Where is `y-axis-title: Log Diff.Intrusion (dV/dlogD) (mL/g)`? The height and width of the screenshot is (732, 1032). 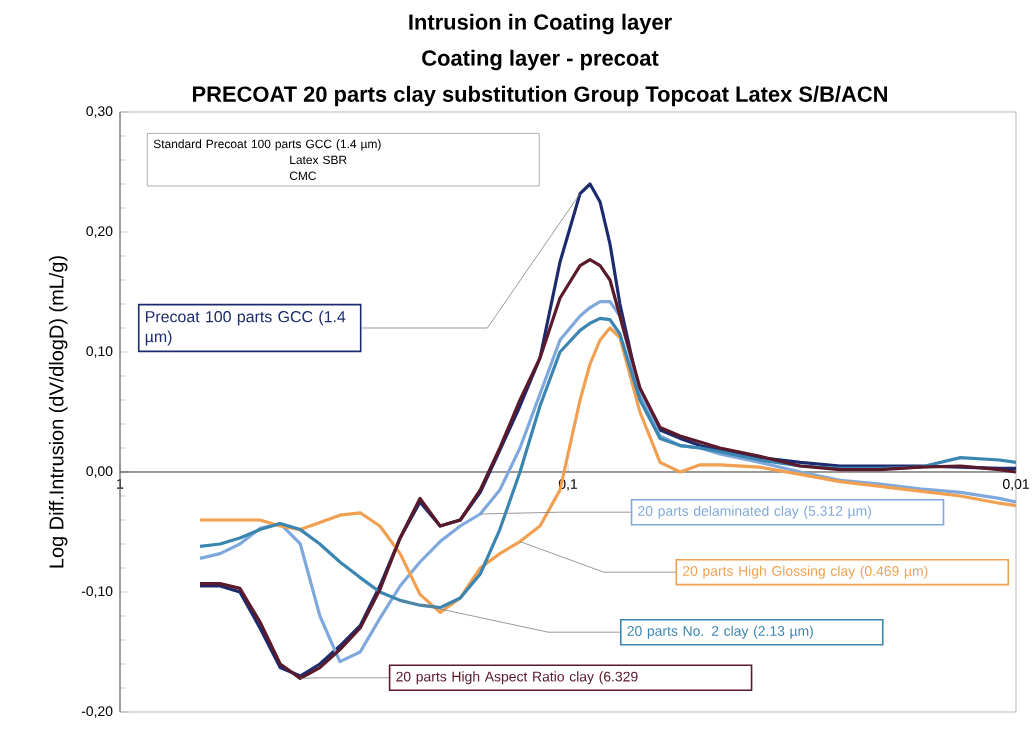 y-axis-title: Log Diff.Intrusion (dV/dlogD) (mL/g) is located at coordinates (58, 412).